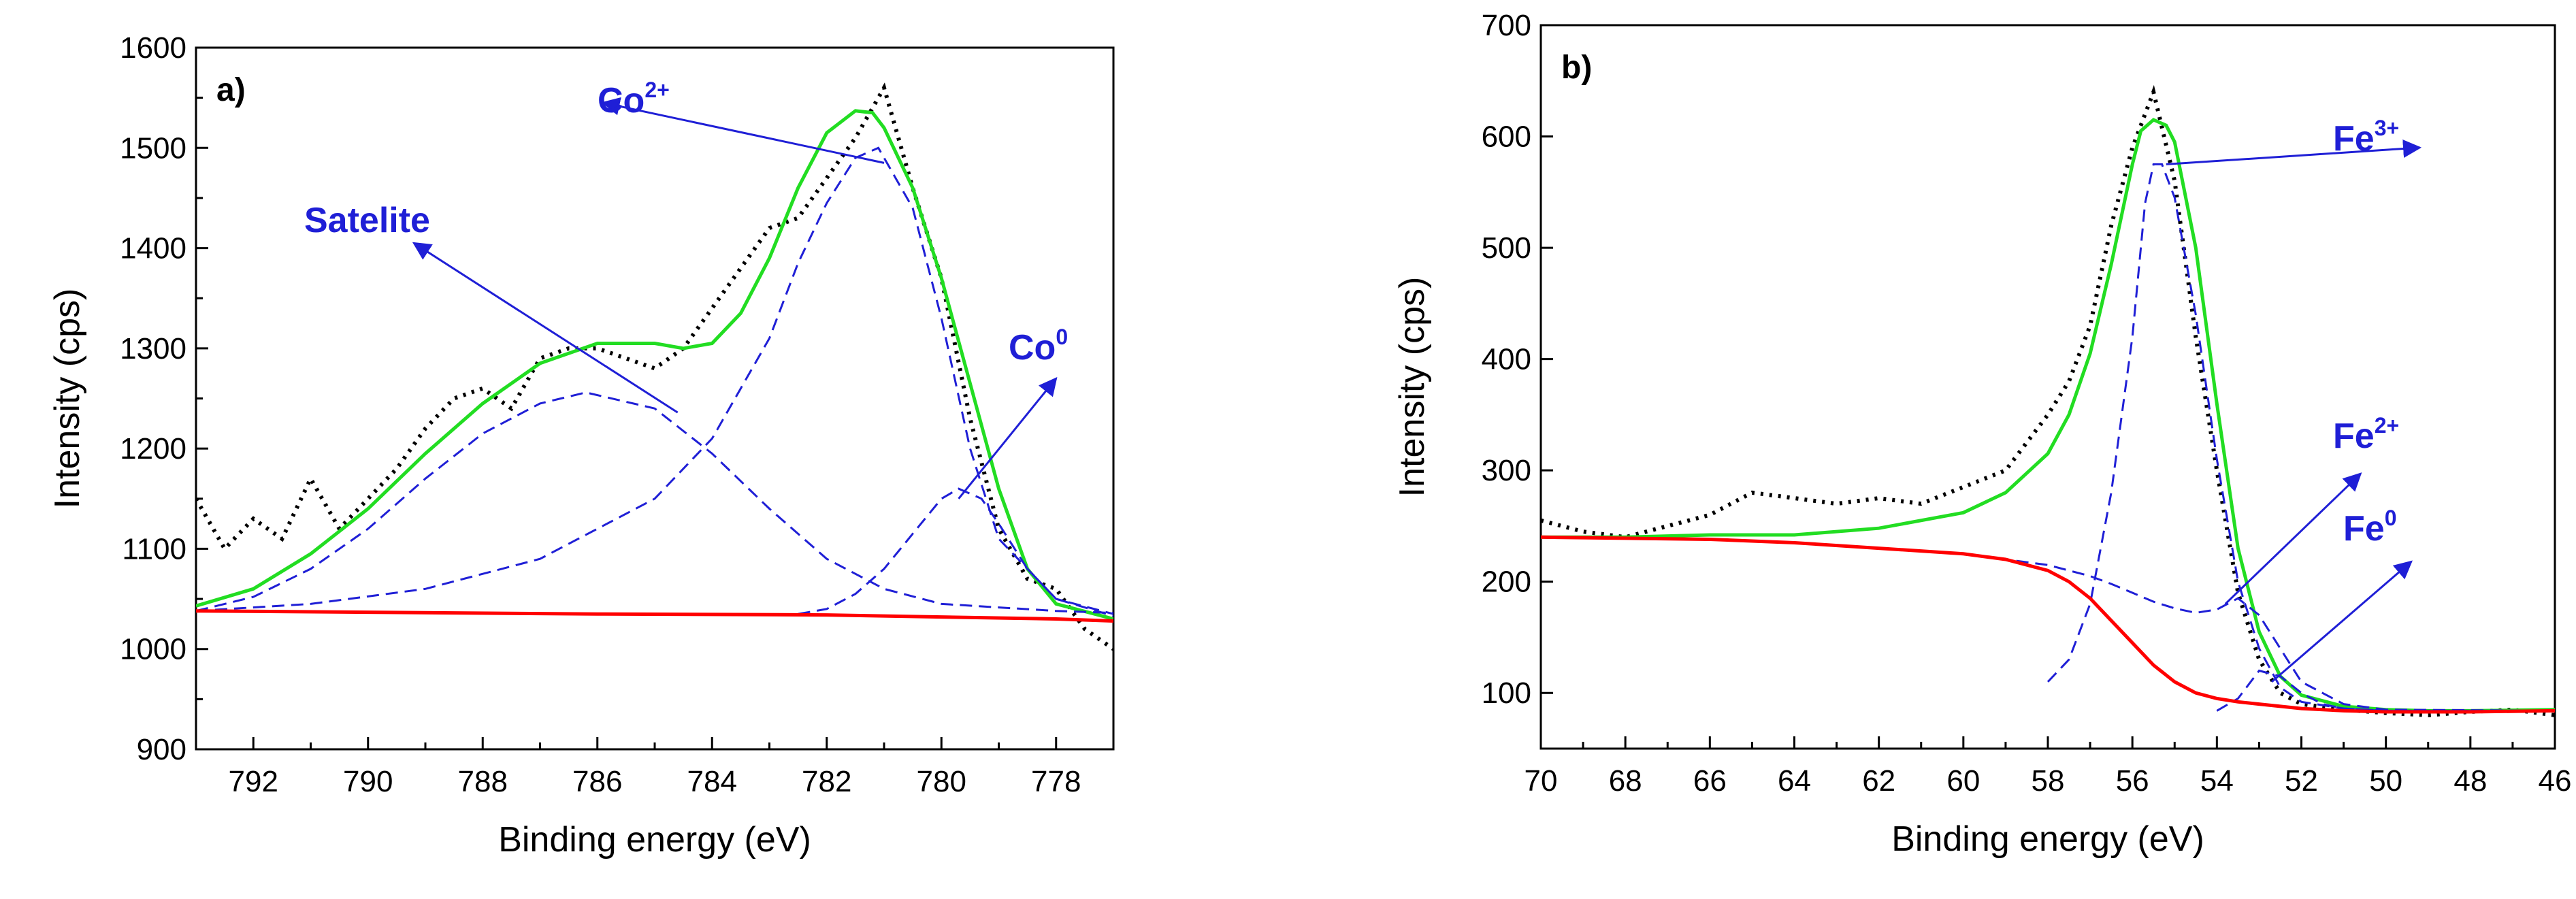  I want to click on panel-b-x-tick-label: 58, so click(2048, 781).